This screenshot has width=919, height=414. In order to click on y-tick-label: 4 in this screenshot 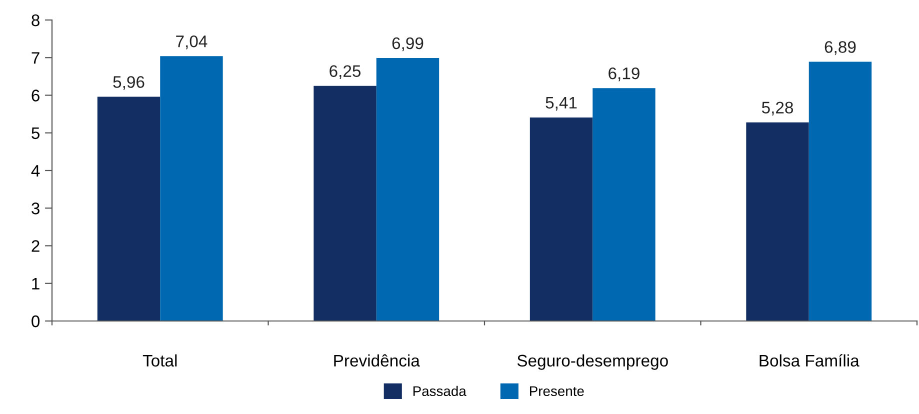, I will do `click(35, 171)`.